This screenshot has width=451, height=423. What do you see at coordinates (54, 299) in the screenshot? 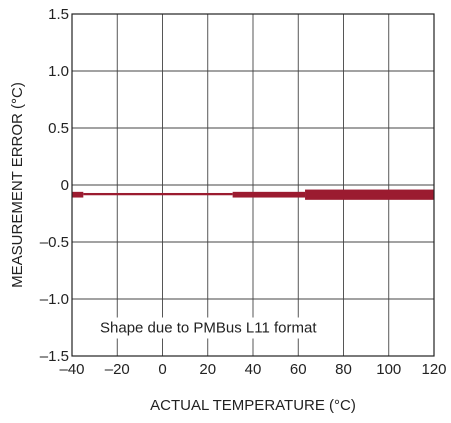
I see `y-tick-label: –1.0` at bounding box center [54, 299].